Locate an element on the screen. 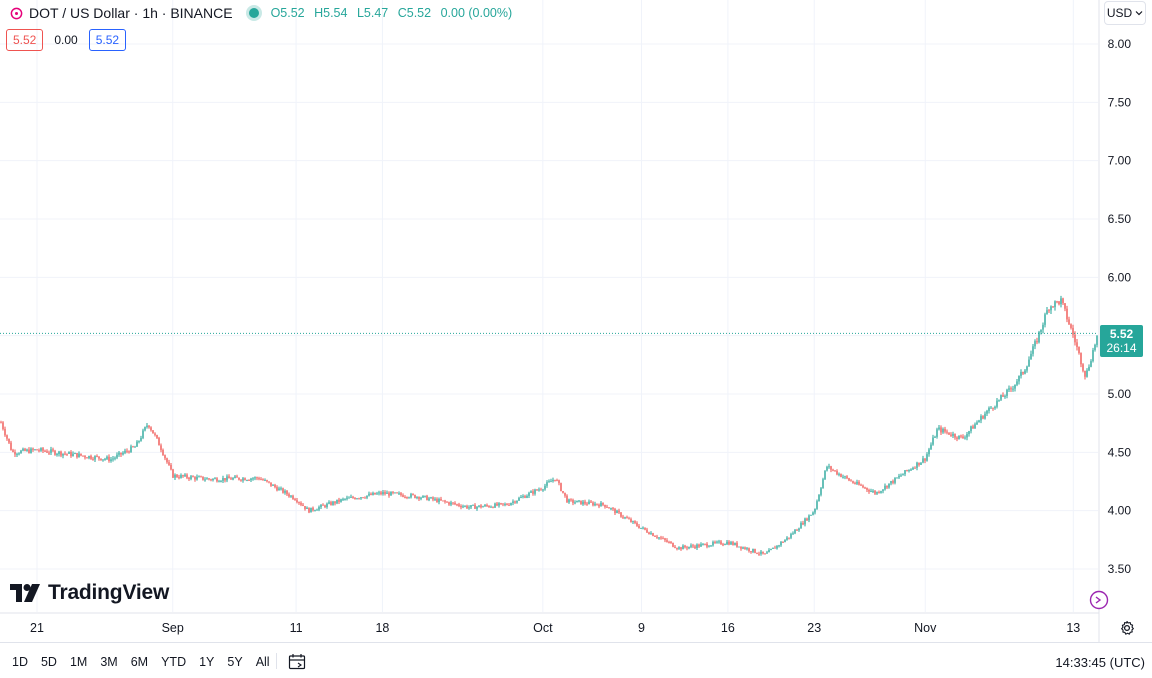 This screenshot has width=1152, height=678. y-tick-label: 7.00 is located at coordinates (1120, 161).